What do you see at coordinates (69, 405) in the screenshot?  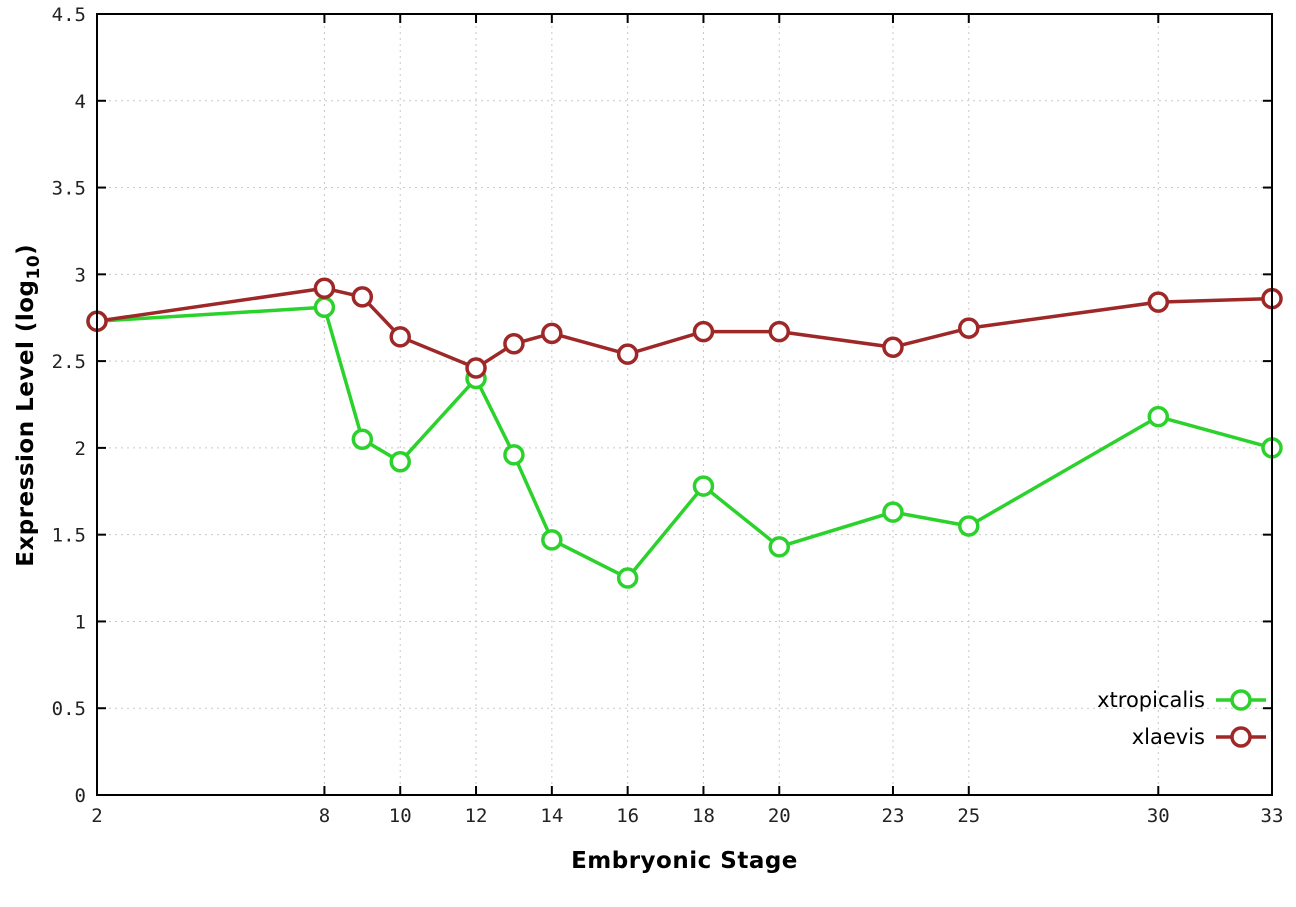 I see `y-axis-tick-labels: 0 0.5 1 1.5 2 2.5 3 3.5 4 4.5` at bounding box center [69, 405].